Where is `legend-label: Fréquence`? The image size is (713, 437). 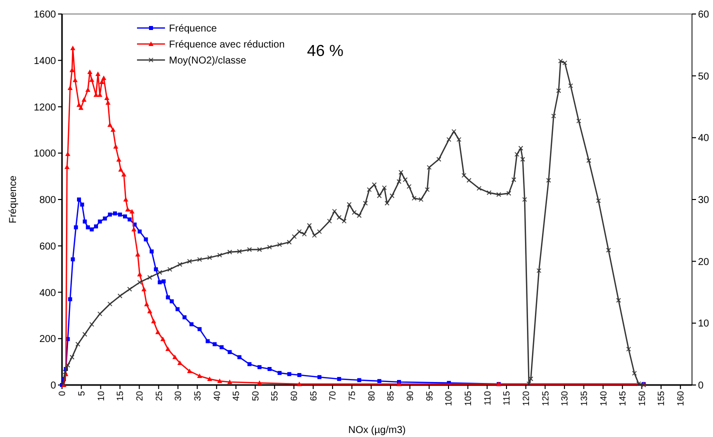
legend-label: Fréquence is located at coordinates (193, 29).